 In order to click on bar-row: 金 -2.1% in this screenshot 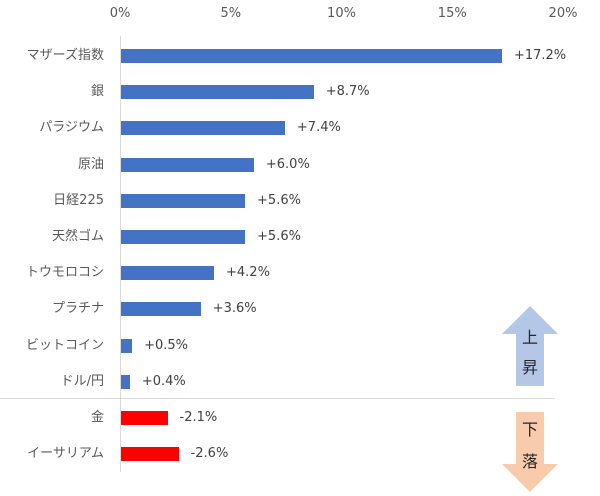, I will do `click(300, 418)`.